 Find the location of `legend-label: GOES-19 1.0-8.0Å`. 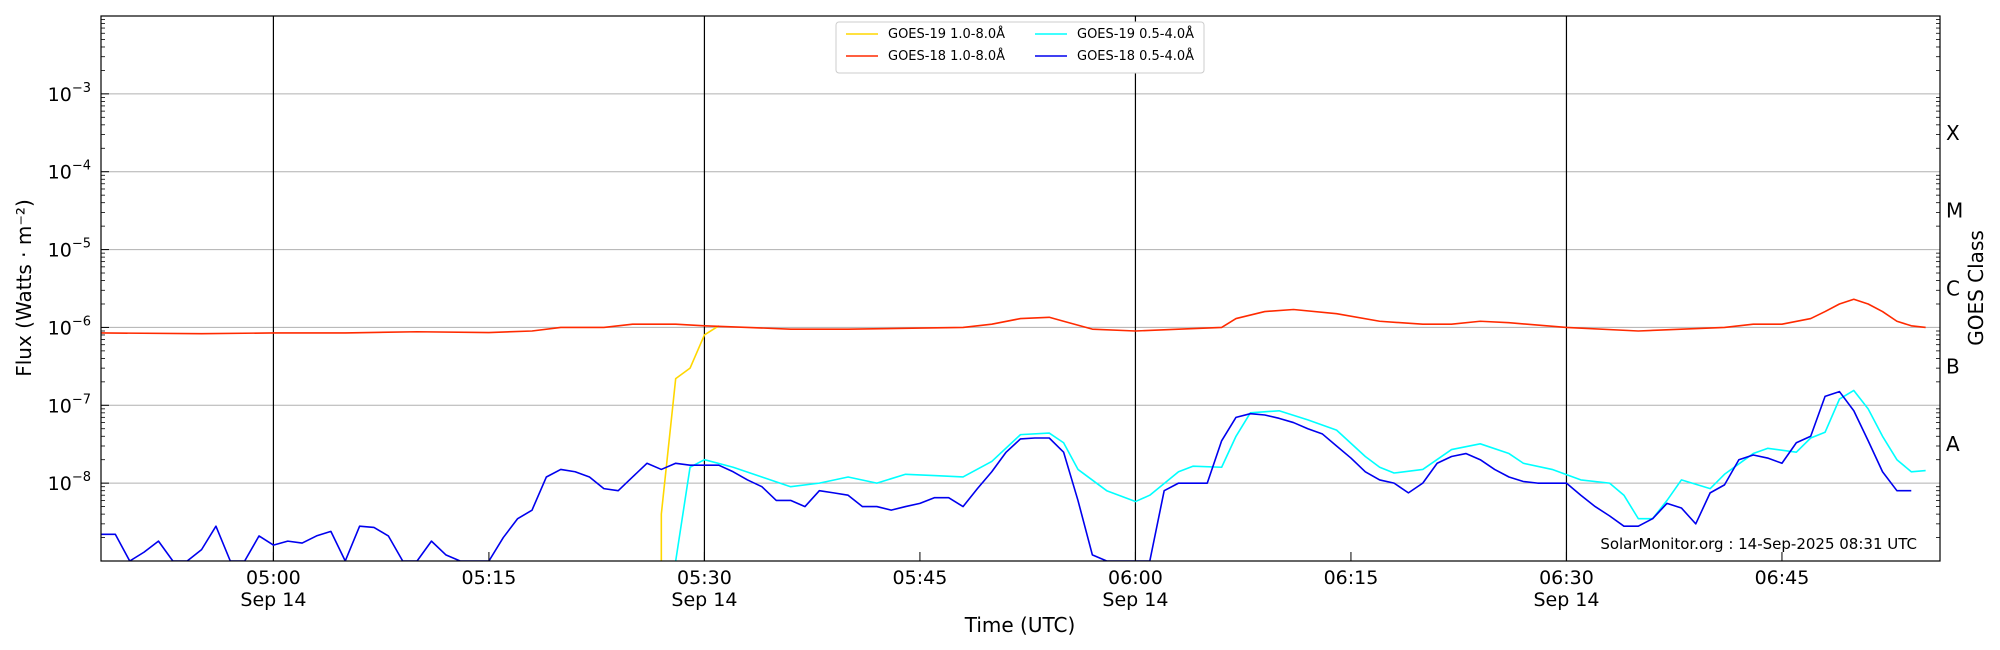

legend-label: GOES-19 1.0-8.0Å is located at coordinates (946, 34).